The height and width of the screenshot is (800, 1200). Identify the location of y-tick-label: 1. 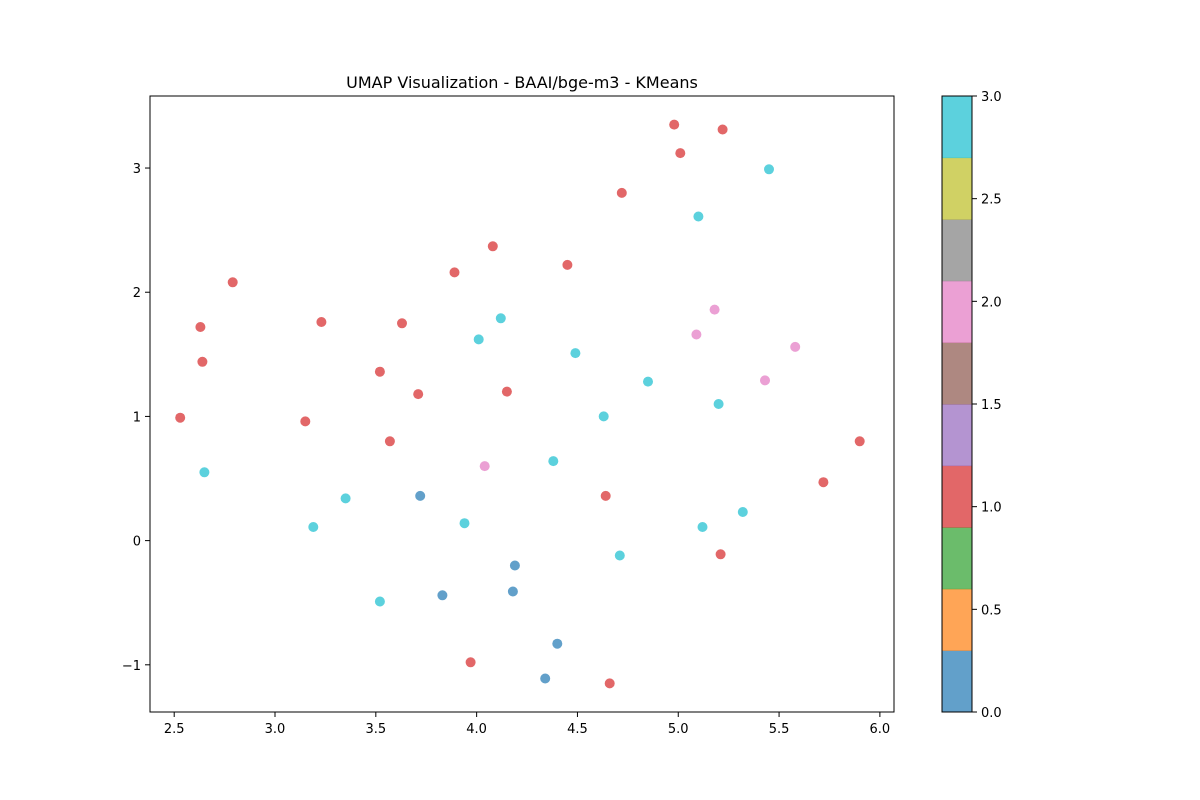
(137, 417).